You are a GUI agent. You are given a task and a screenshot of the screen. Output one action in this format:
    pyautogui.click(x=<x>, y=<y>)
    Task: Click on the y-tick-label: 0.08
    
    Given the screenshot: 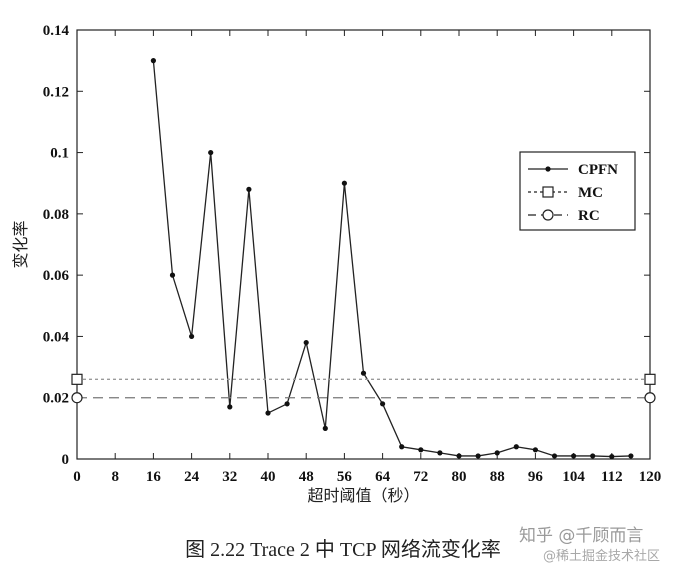 What is the action you would take?
    pyautogui.click(x=56, y=215)
    